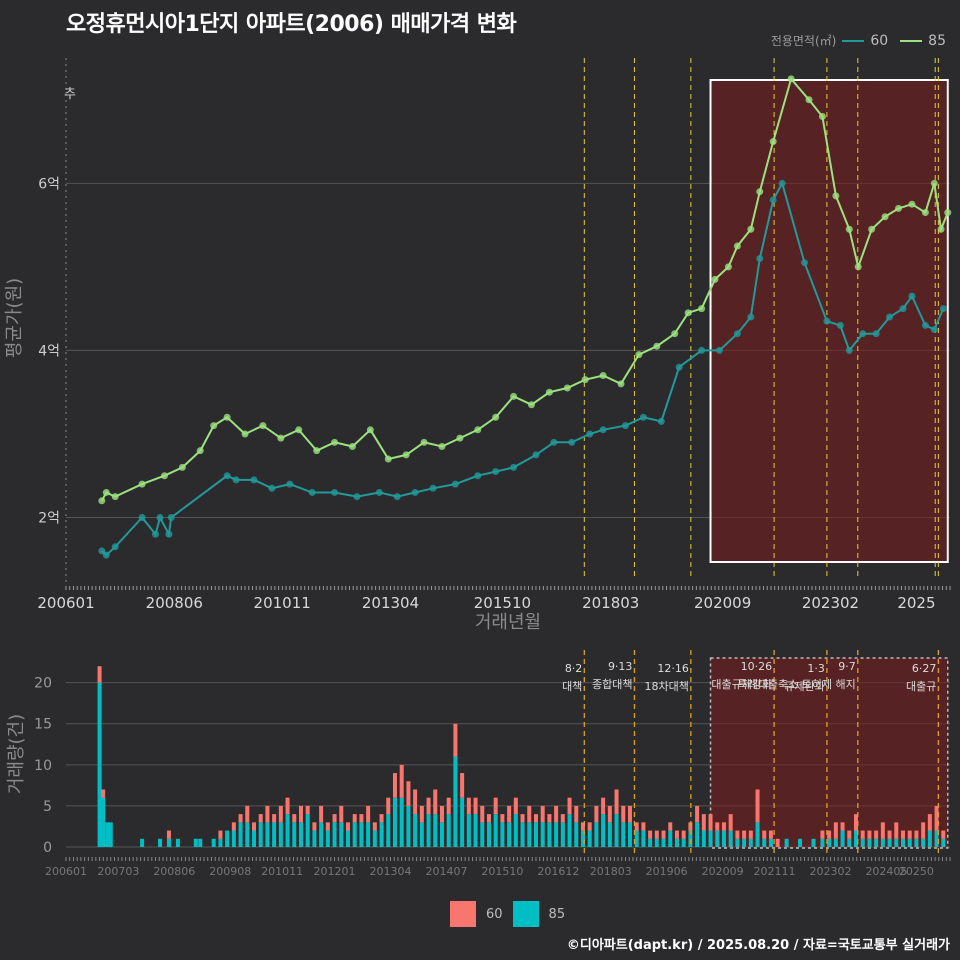  I want to click on event-name: 대책, so click(572, 686).